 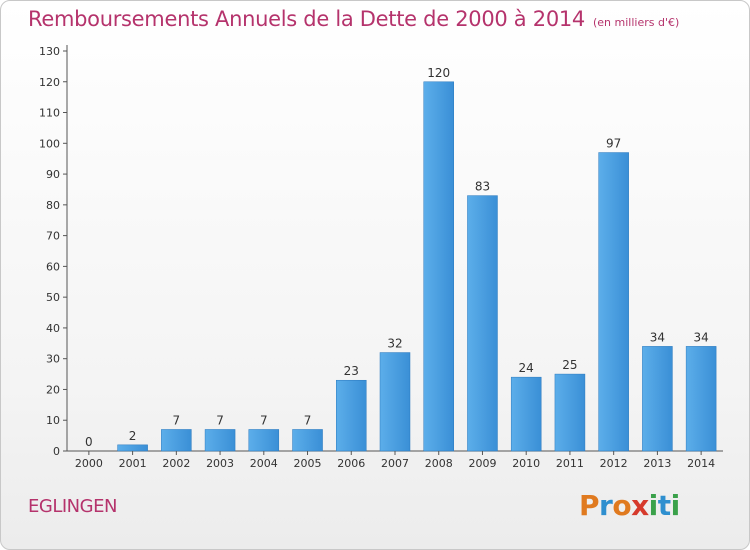 What do you see at coordinates (606, 505) in the screenshot?
I see `logo-letter: r` at bounding box center [606, 505].